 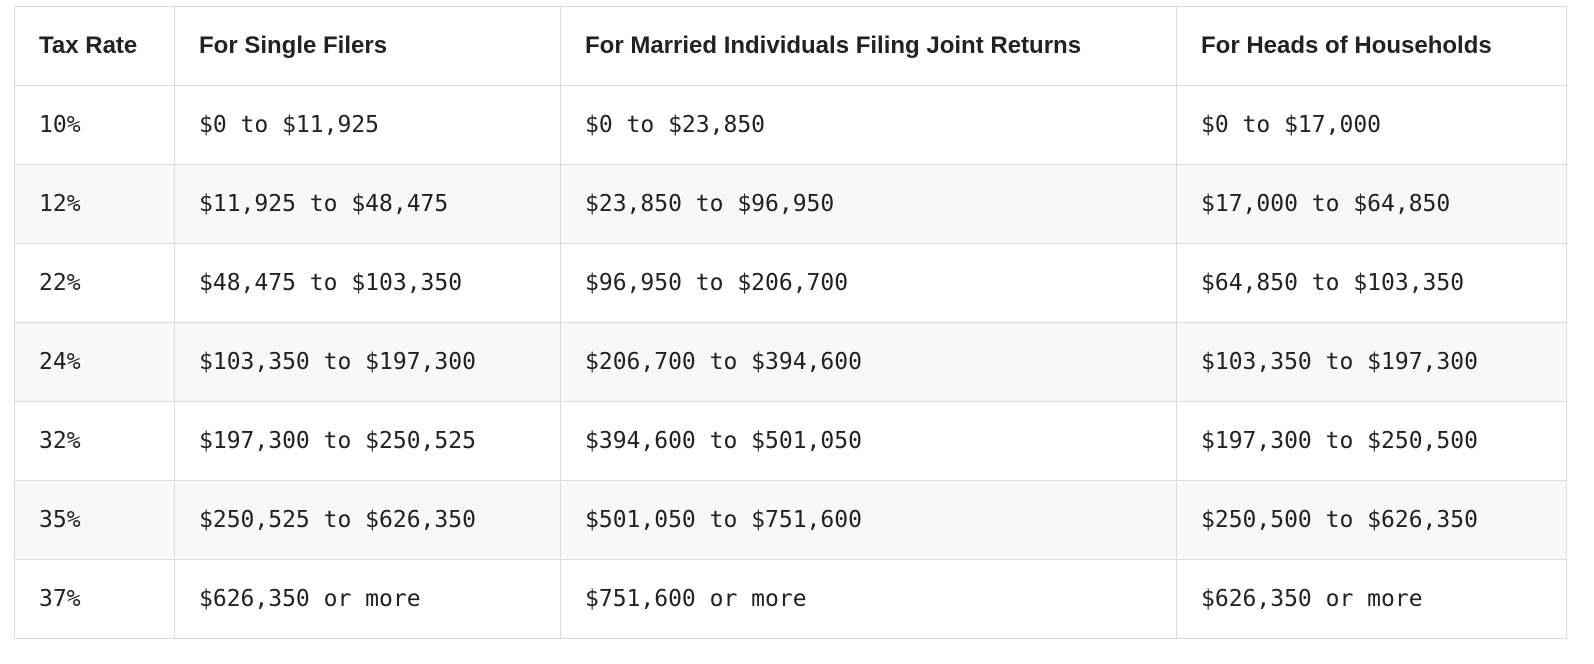 I want to click on table-cell: 35%, so click(x=94, y=520).